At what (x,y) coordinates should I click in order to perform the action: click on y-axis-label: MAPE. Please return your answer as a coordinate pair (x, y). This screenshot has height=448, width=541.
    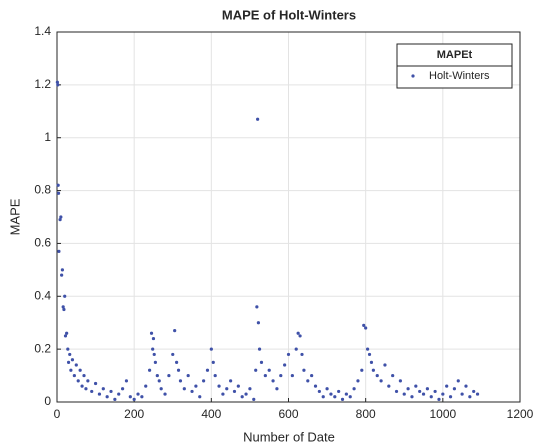
    Looking at the image, I should click on (14, 216).